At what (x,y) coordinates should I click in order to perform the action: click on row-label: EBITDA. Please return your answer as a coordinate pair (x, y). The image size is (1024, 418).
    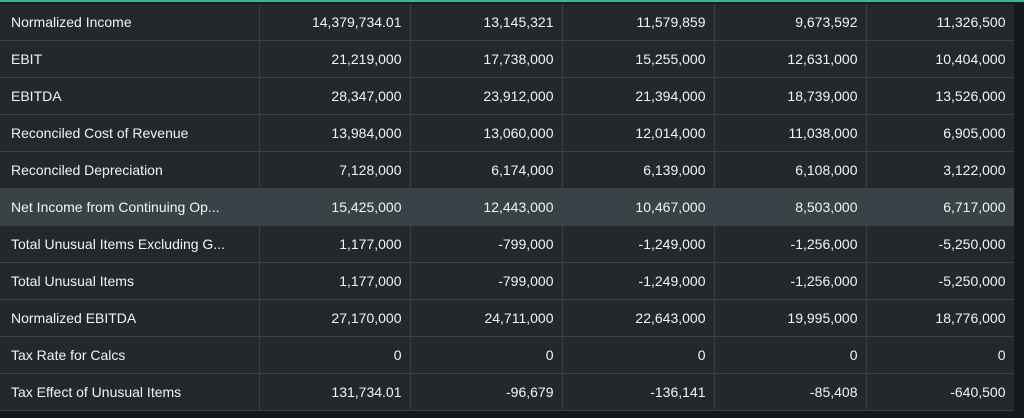
    Looking at the image, I should click on (130, 96).